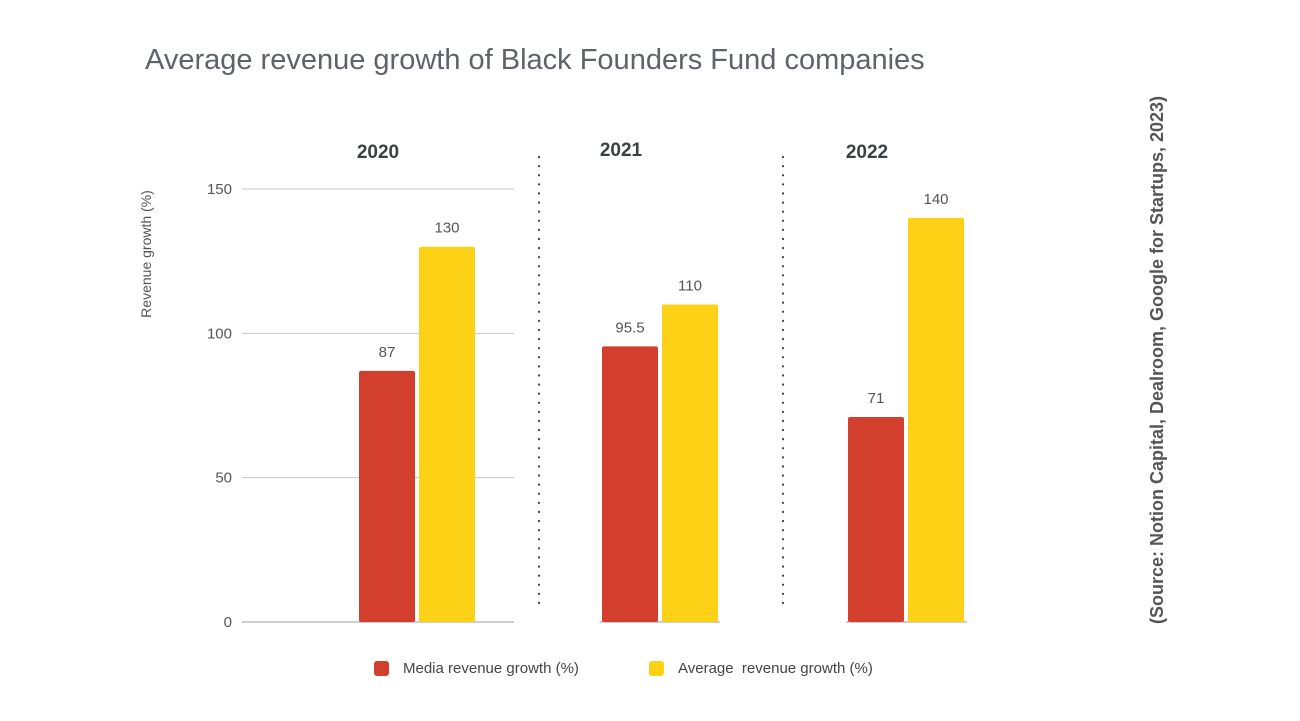  Describe the element at coordinates (378, 152) in the screenshot. I see `category-label-2020: 2020` at that location.